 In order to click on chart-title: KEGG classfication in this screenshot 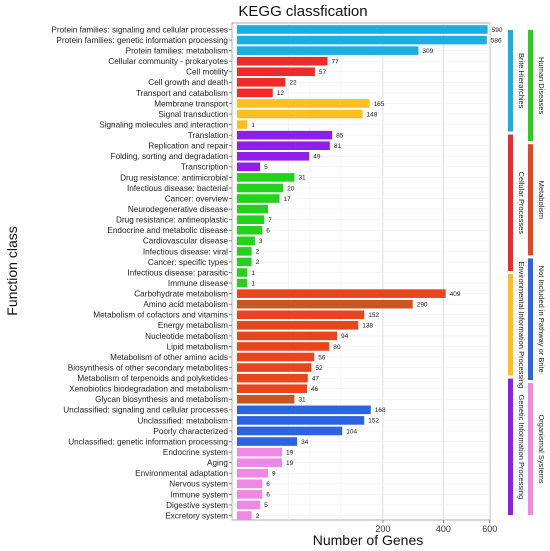, I will do `click(302, 11)`.